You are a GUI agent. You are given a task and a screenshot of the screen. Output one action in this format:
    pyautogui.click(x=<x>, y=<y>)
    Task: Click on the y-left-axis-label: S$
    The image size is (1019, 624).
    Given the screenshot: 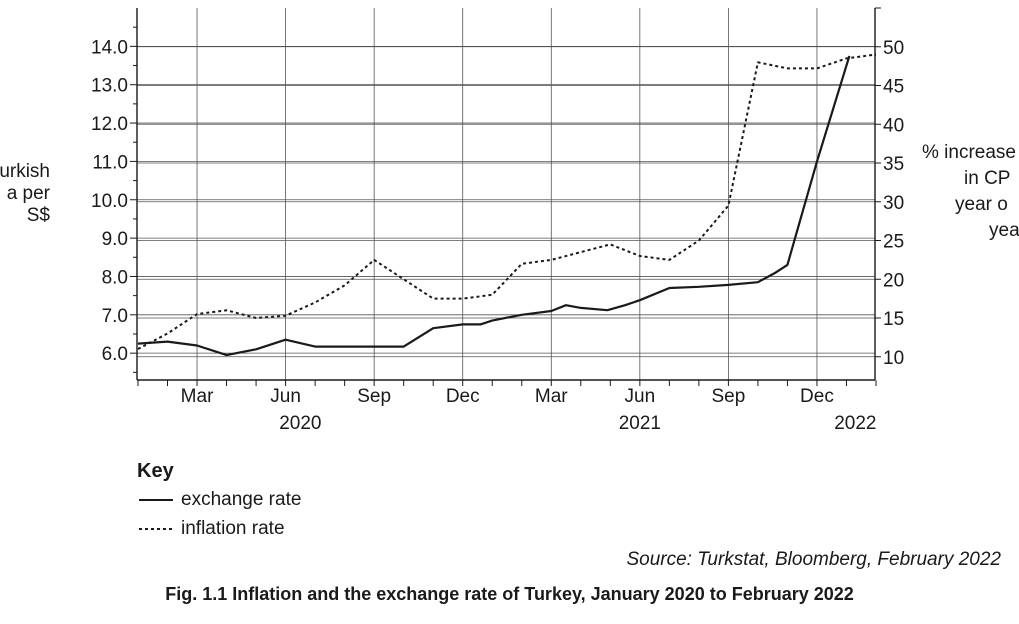 What is the action you would take?
    pyautogui.click(x=39, y=215)
    